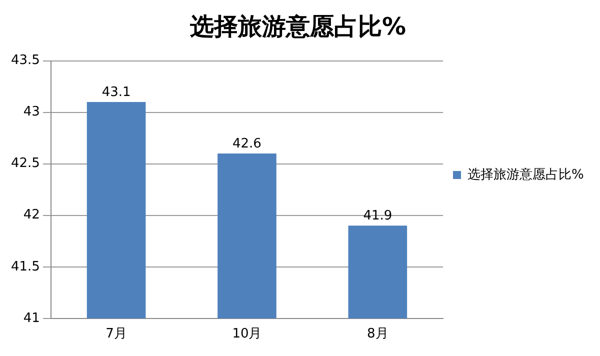 This screenshot has width=600, height=356. I want to click on data-label: 42.6, so click(247, 144).